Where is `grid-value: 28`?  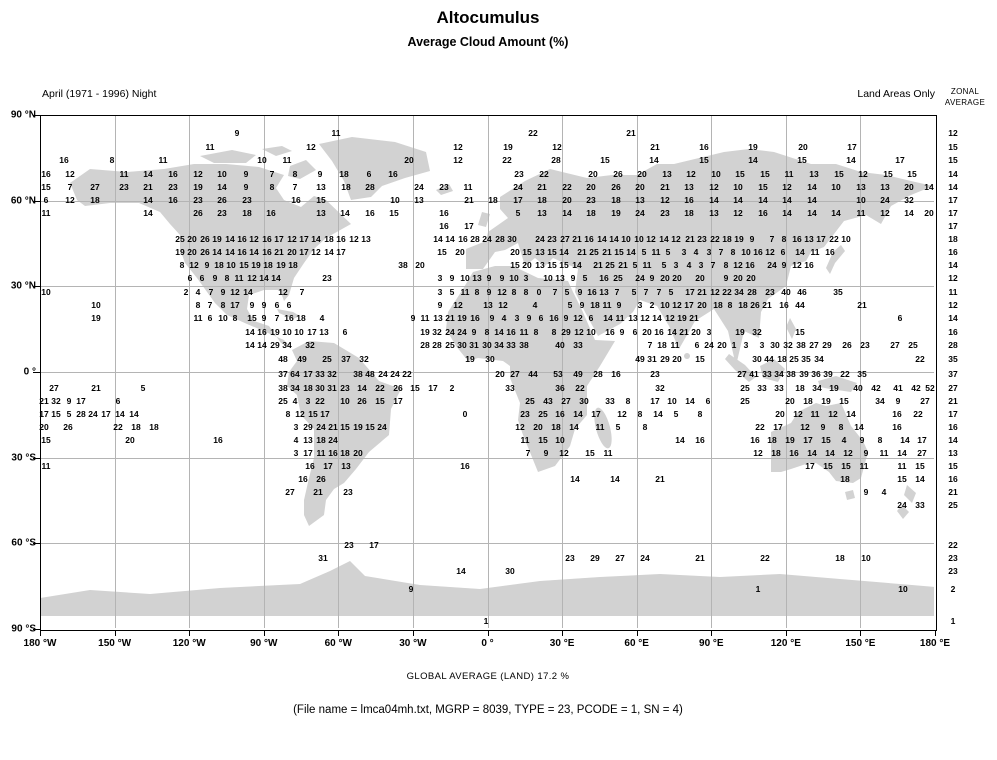 grid-value: 28 is located at coordinates (598, 373).